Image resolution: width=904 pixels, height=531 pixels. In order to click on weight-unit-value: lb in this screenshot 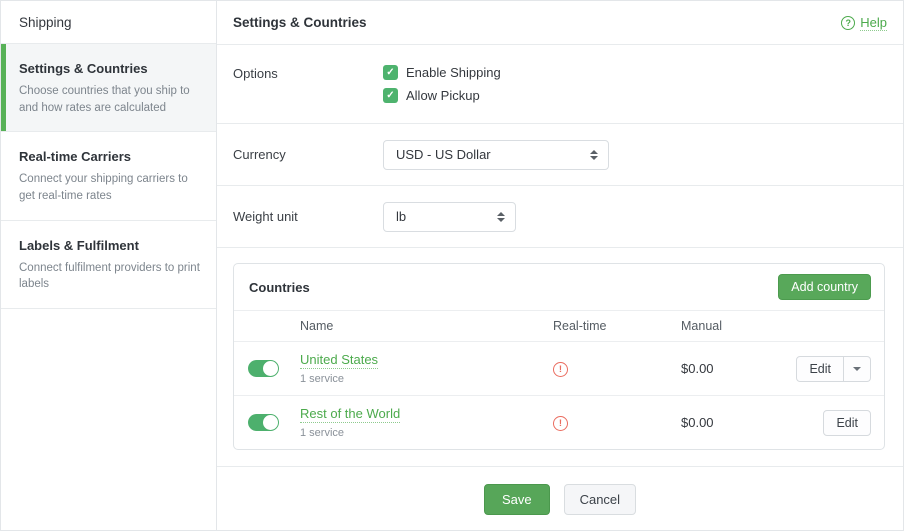, I will do `click(401, 216)`.